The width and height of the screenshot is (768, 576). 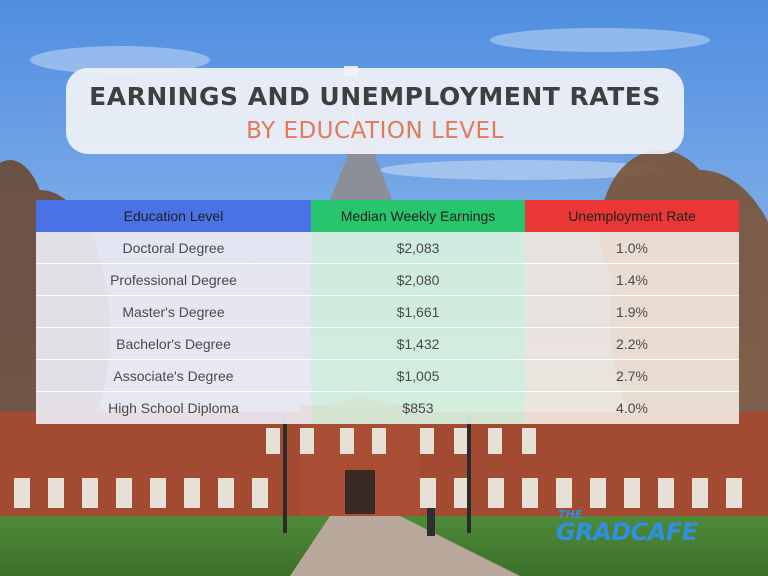 I want to click on earnings-cell: $1,432, so click(x=418, y=344).